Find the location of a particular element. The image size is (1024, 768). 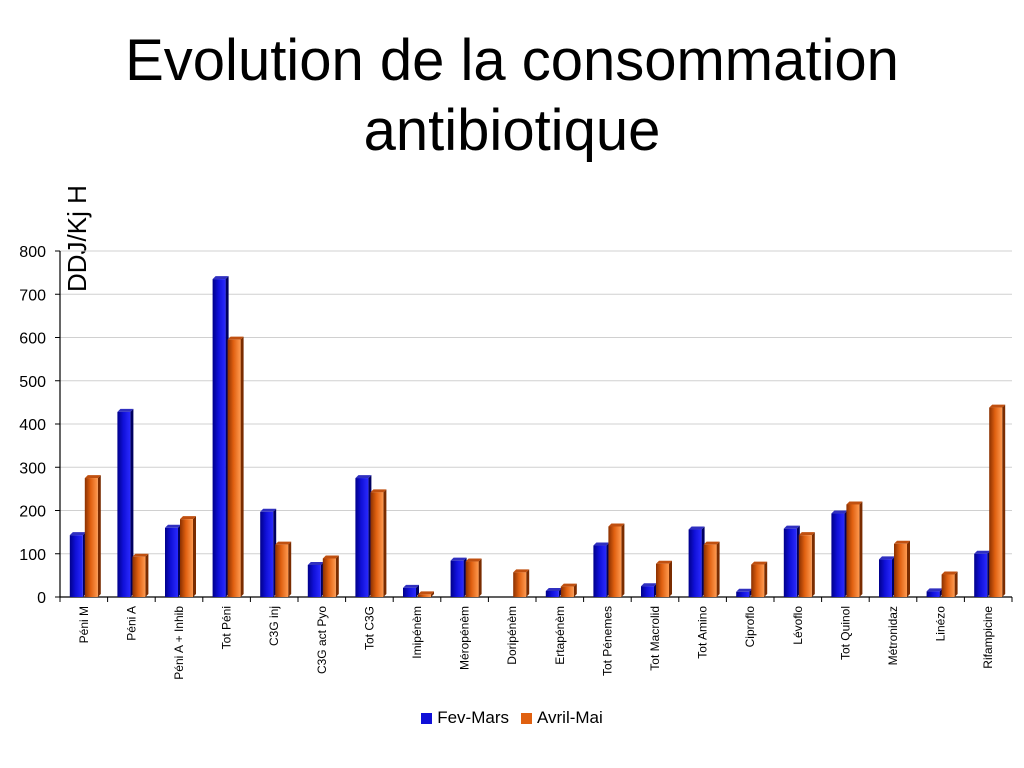

y-tick-label: 100 is located at coordinates (32, 555).